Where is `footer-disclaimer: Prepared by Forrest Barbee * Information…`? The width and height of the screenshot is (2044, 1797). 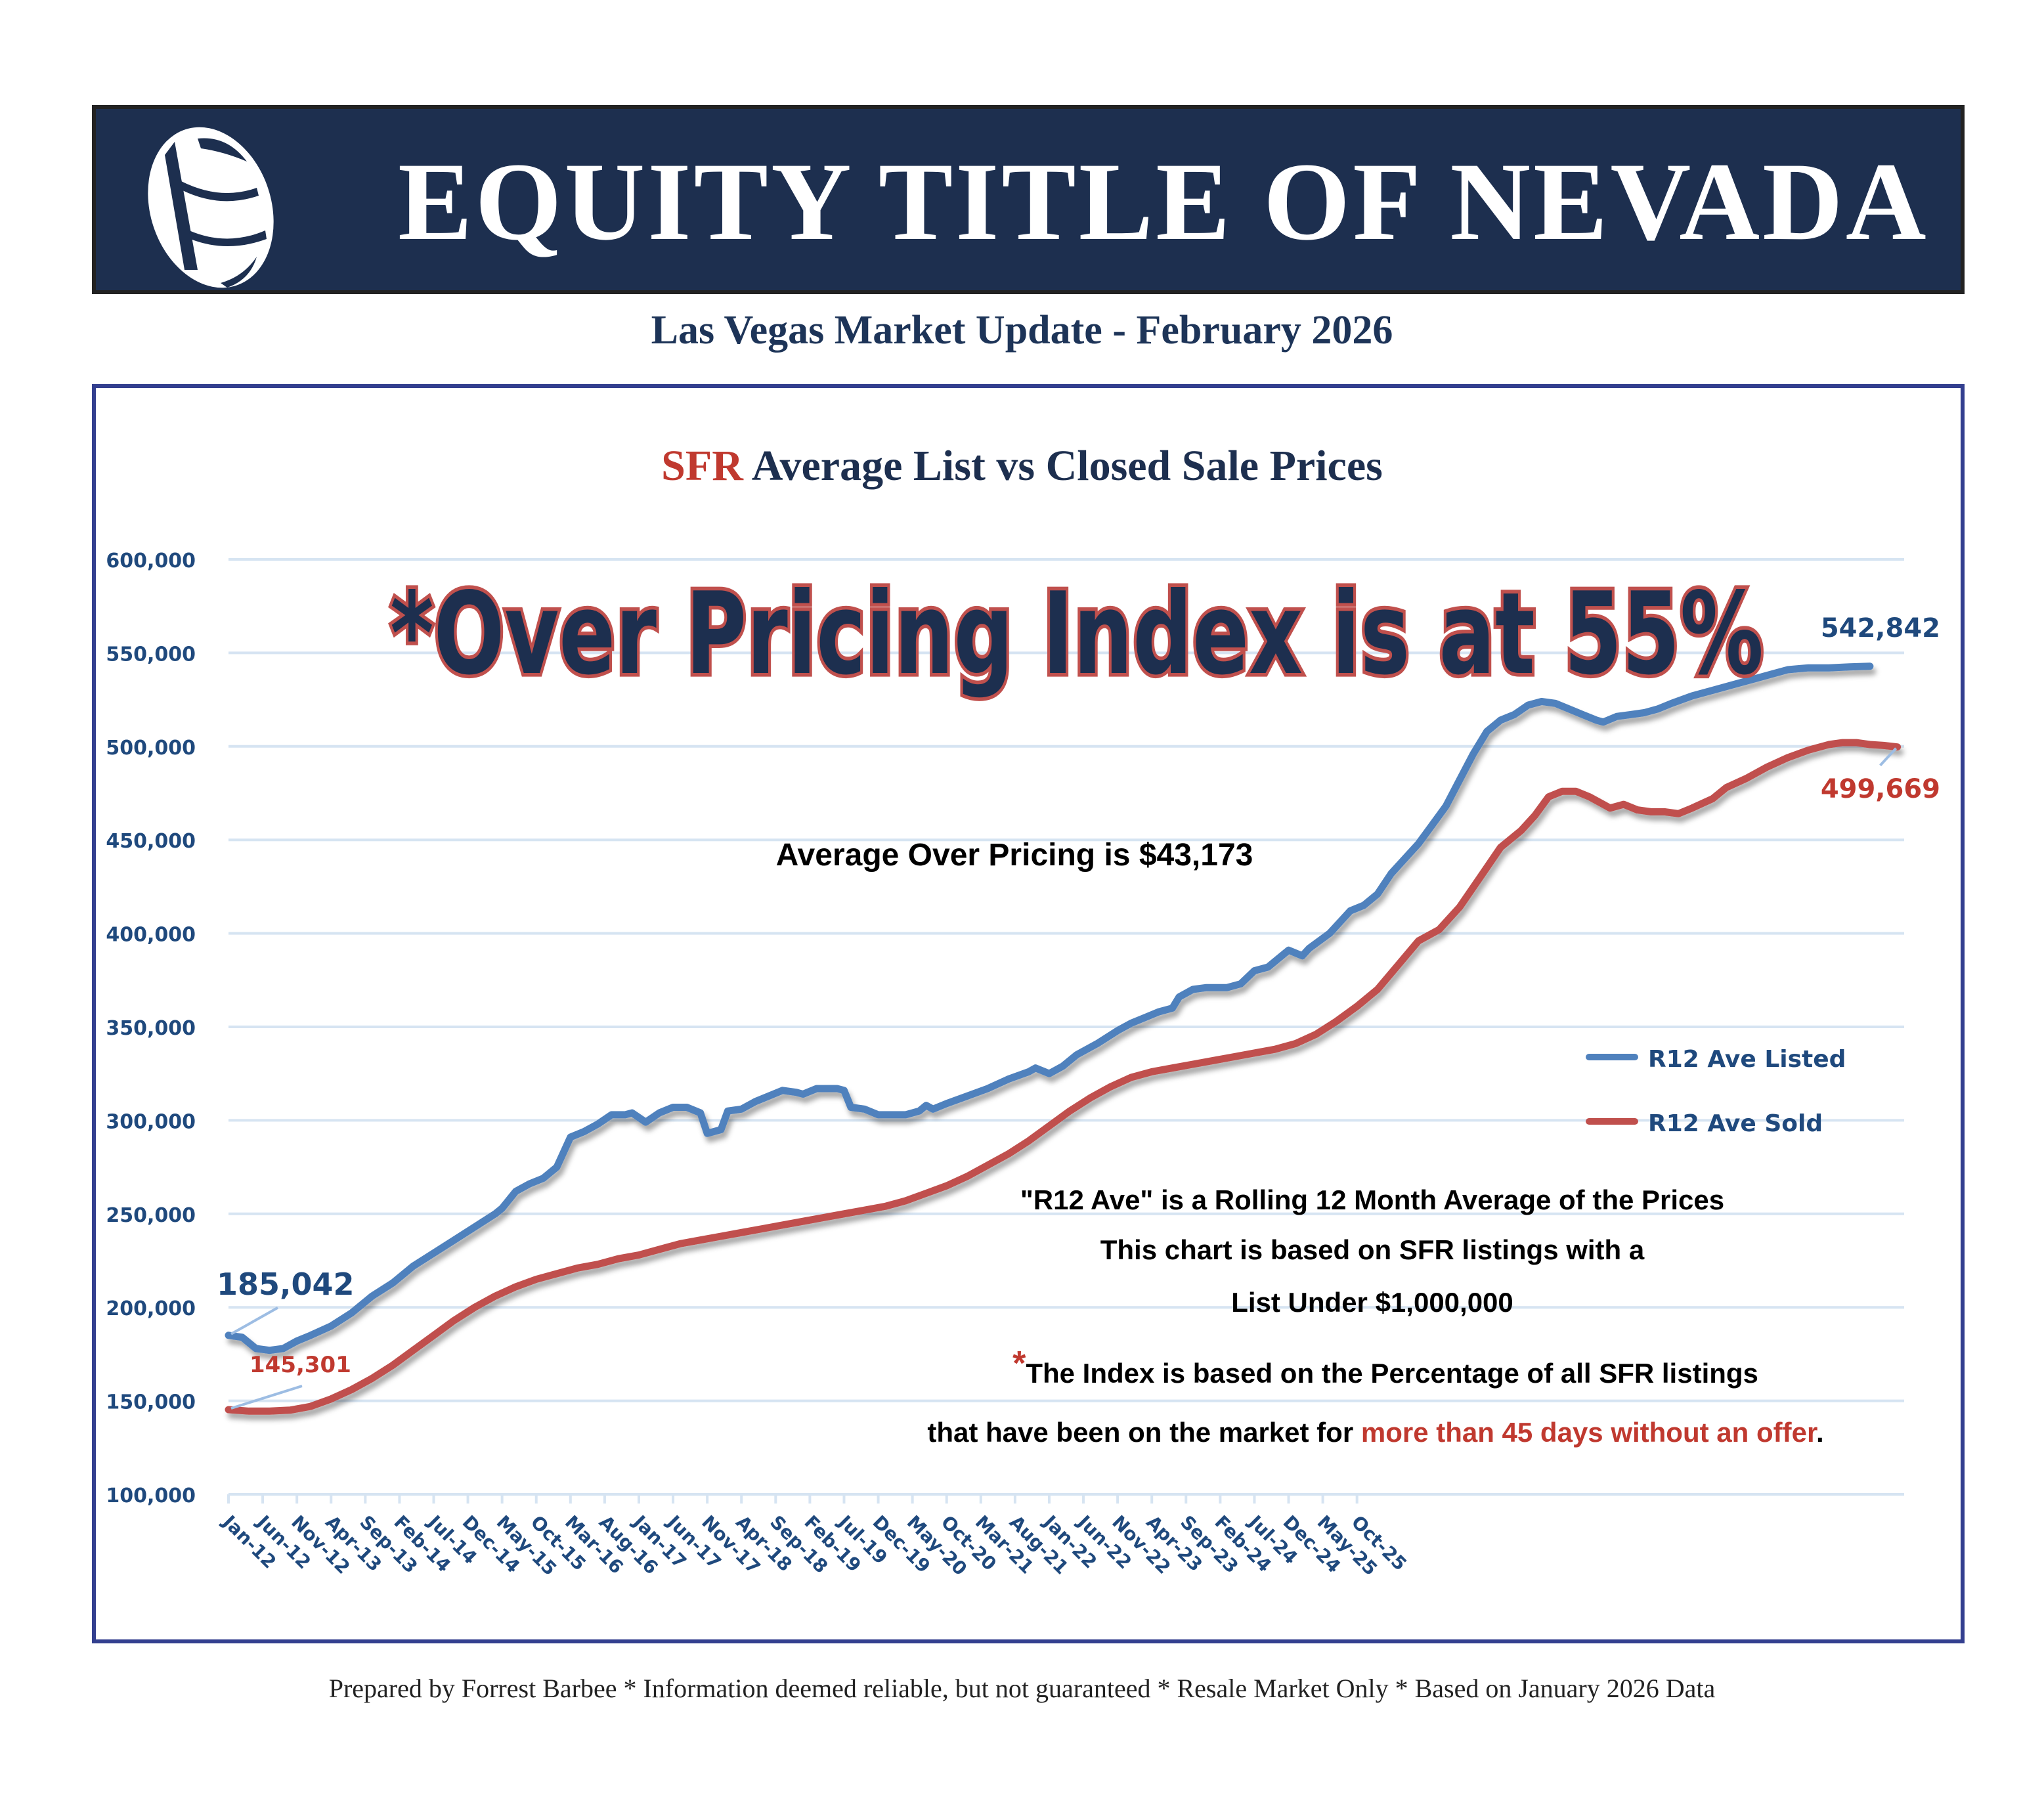 footer-disclaimer: Prepared by Forrest Barbee * Information… is located at coordinates (1022, 1689).